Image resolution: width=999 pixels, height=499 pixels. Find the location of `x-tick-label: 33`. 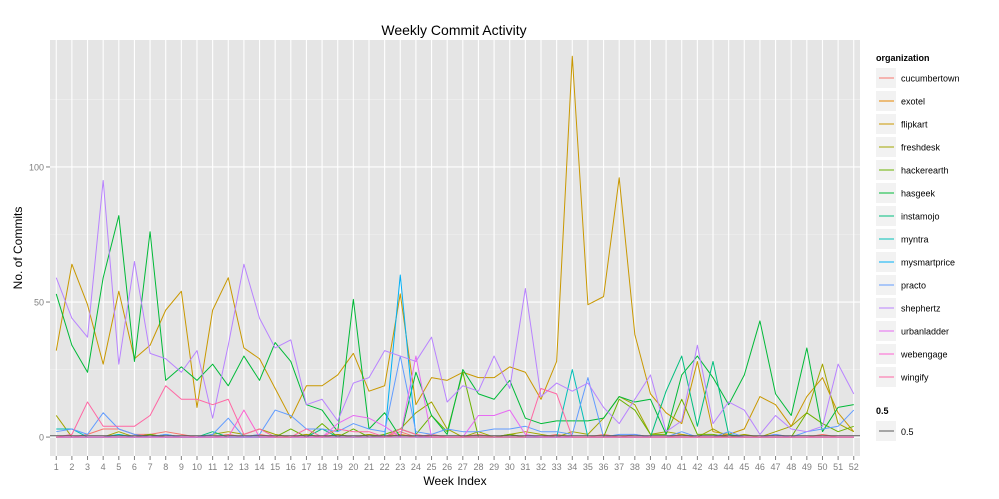

x-tick-label: 33 is located at coordinates (557, 467).